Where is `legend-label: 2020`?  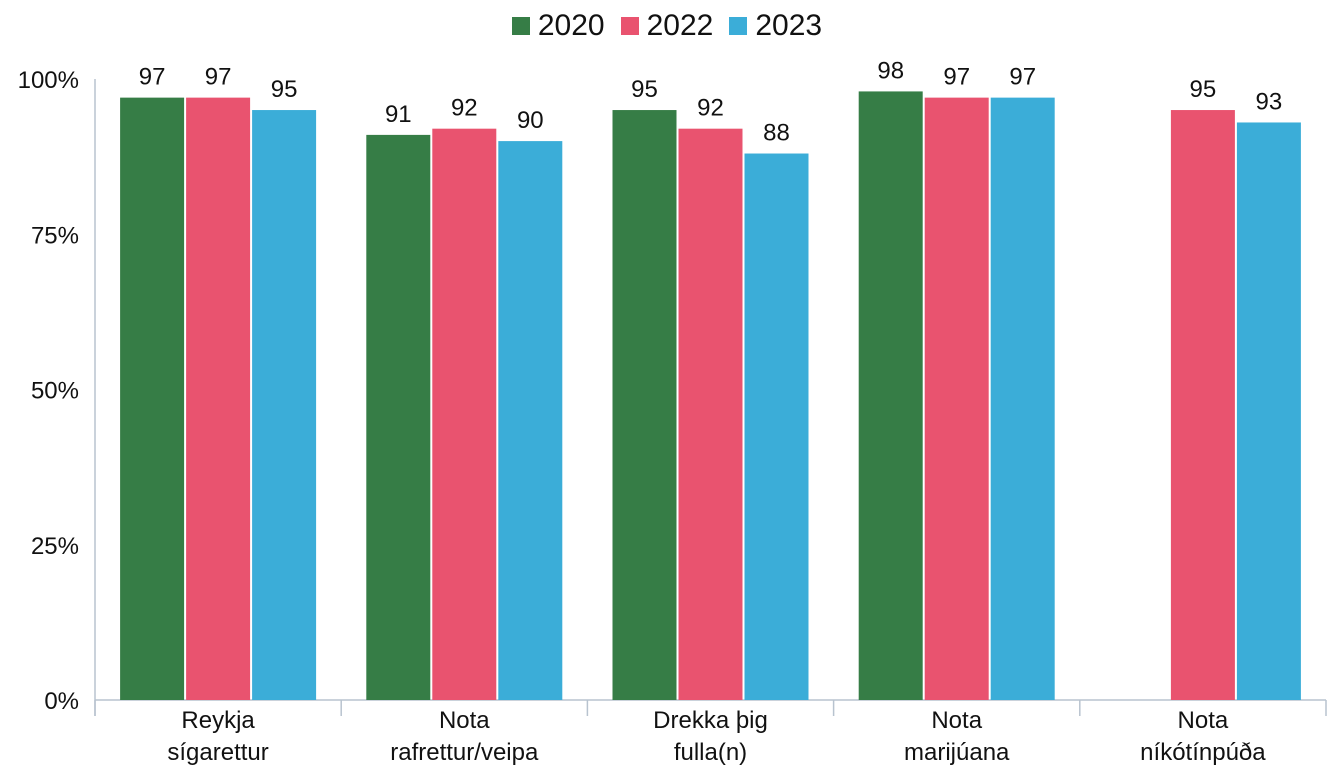 legend-label: 2020 is located at coordinates (571, 25).